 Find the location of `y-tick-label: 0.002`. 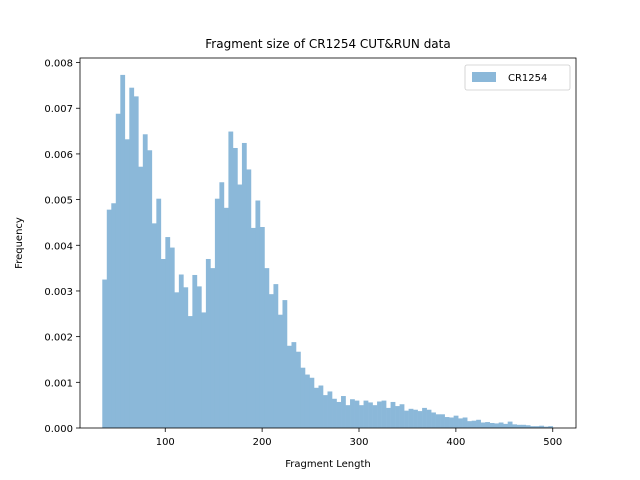

y-tick-label: 0.002 is located at coordinates (58, 338).